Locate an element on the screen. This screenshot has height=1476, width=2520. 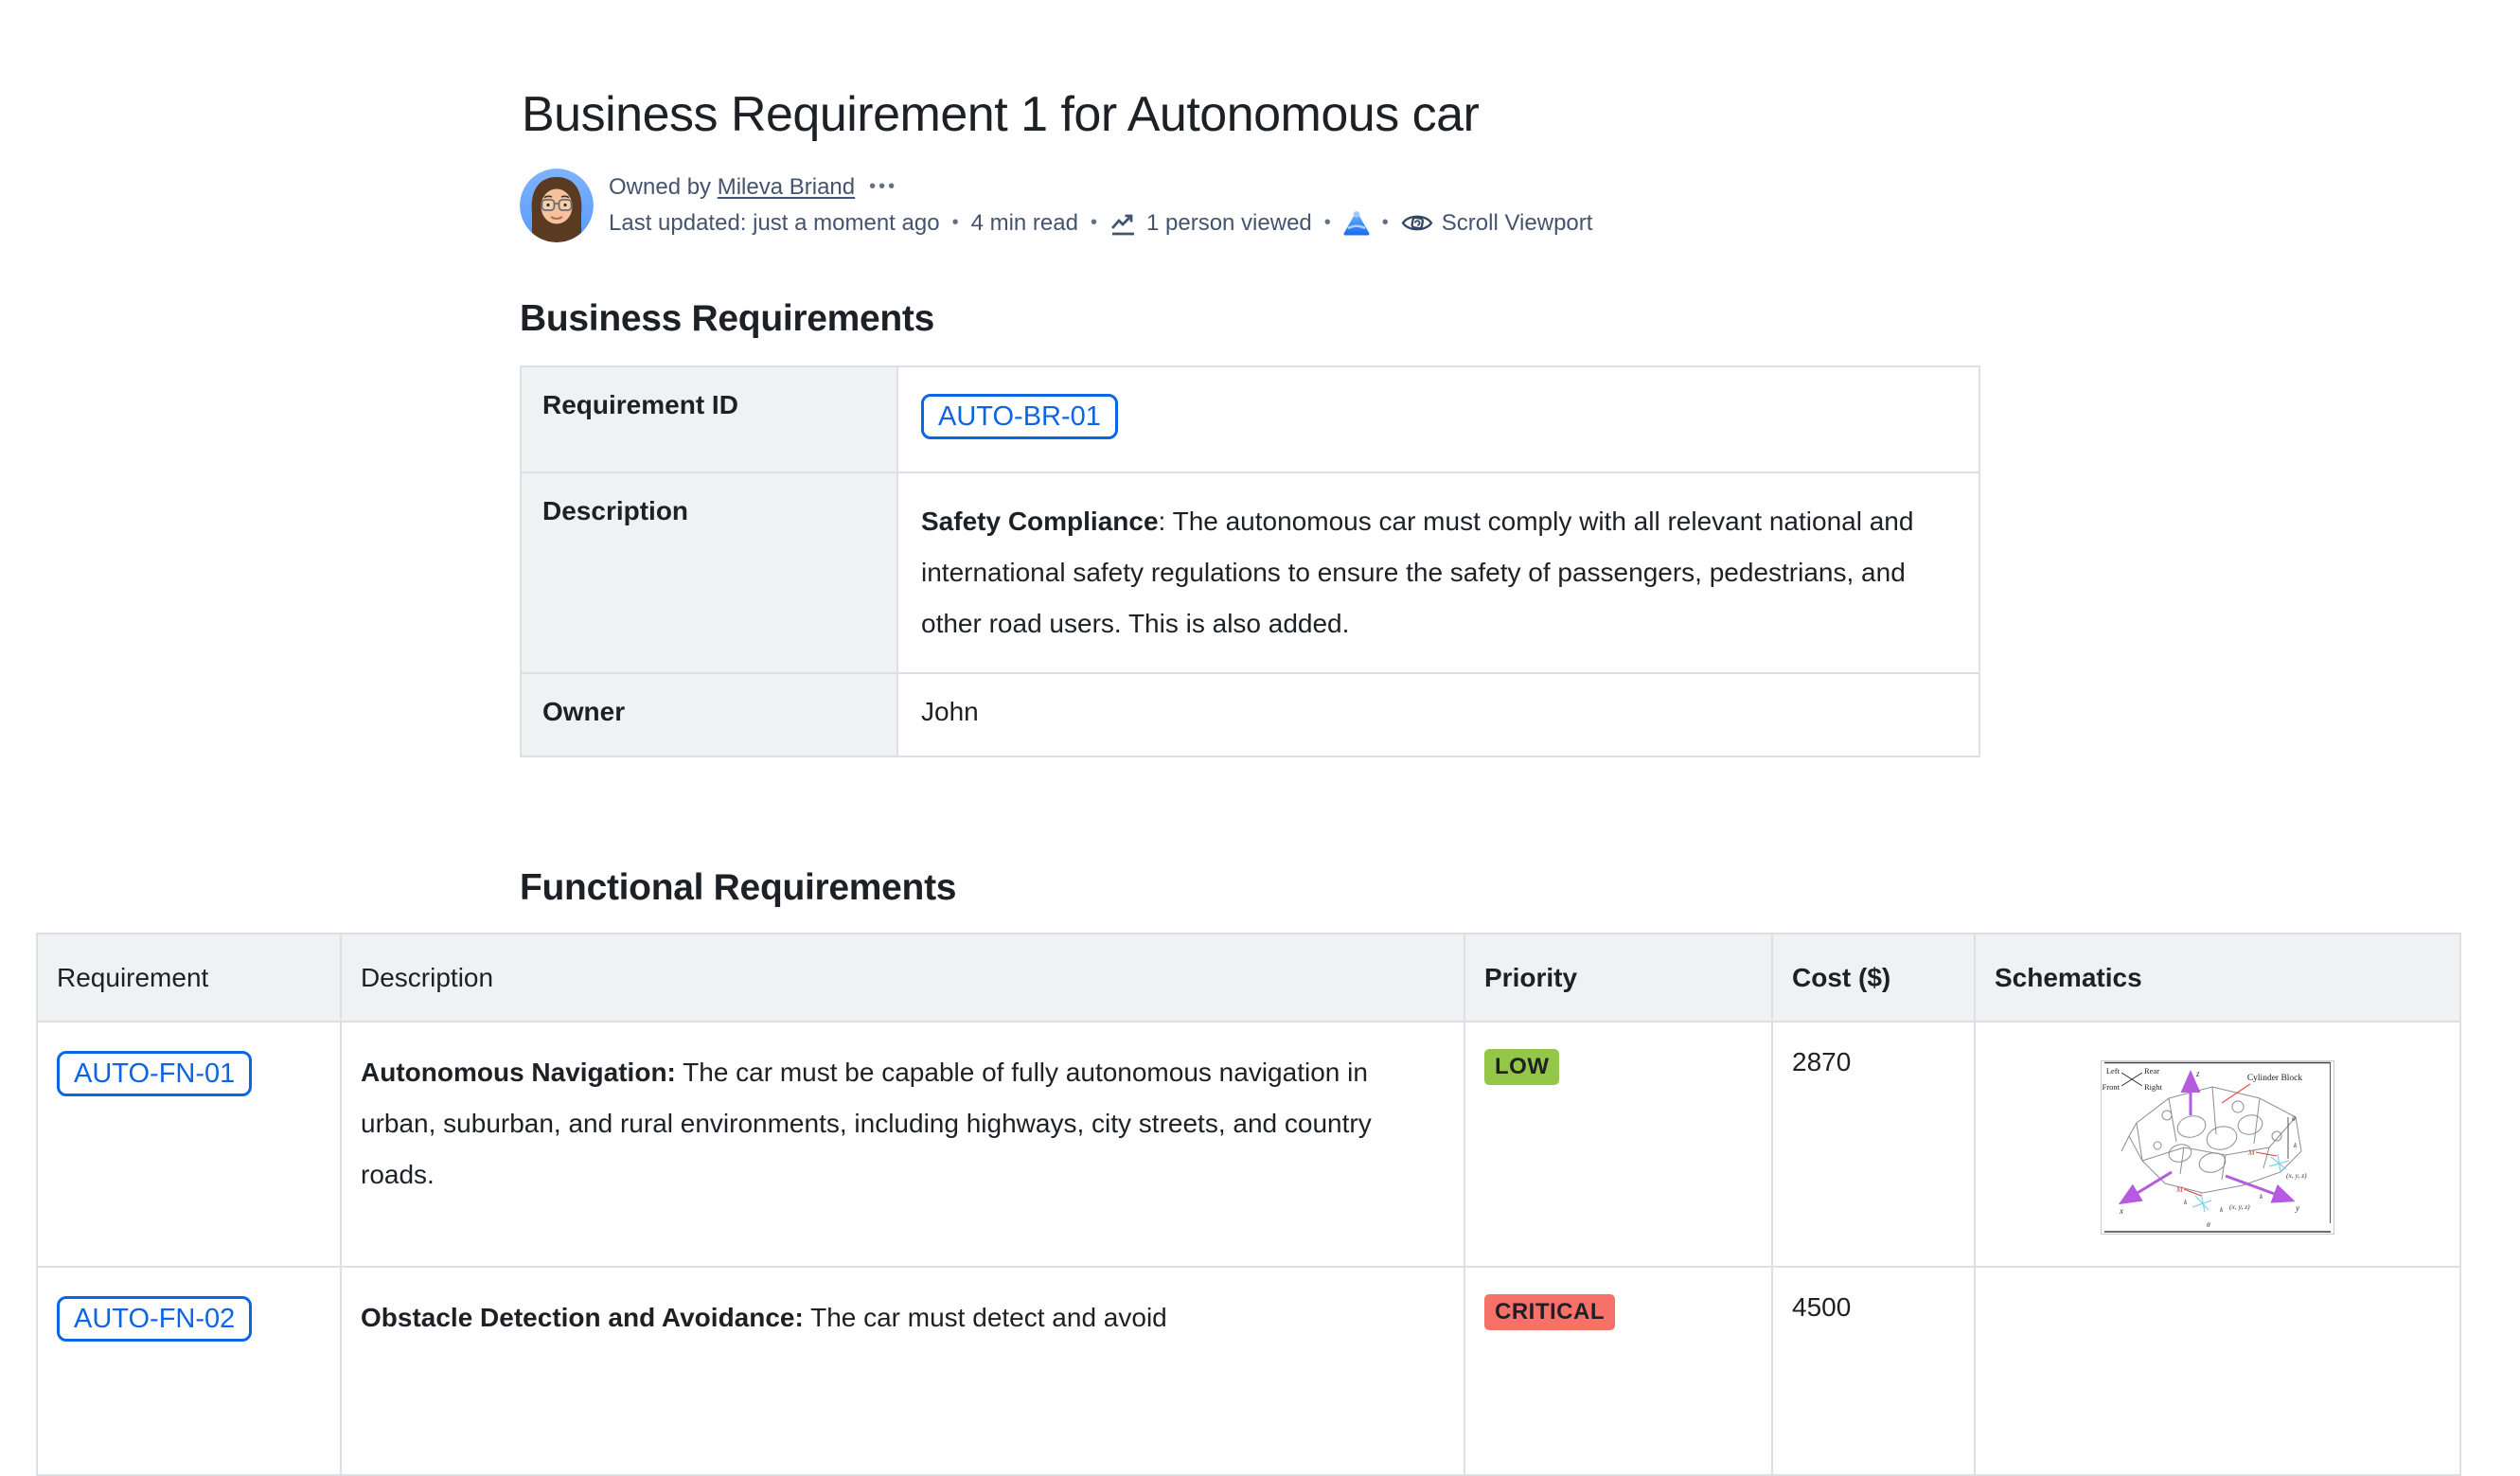
table-row: Owner John is located at coordinates (1250, 714).